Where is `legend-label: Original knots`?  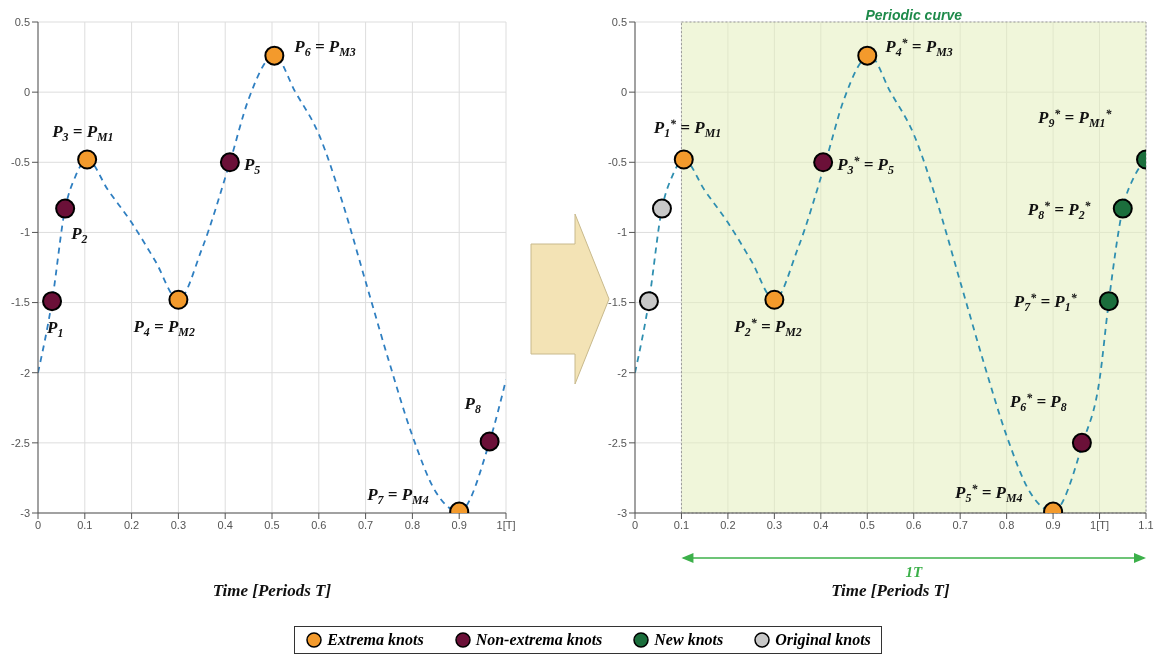
legend-label: Original knots is located at coordinates (823, 640).